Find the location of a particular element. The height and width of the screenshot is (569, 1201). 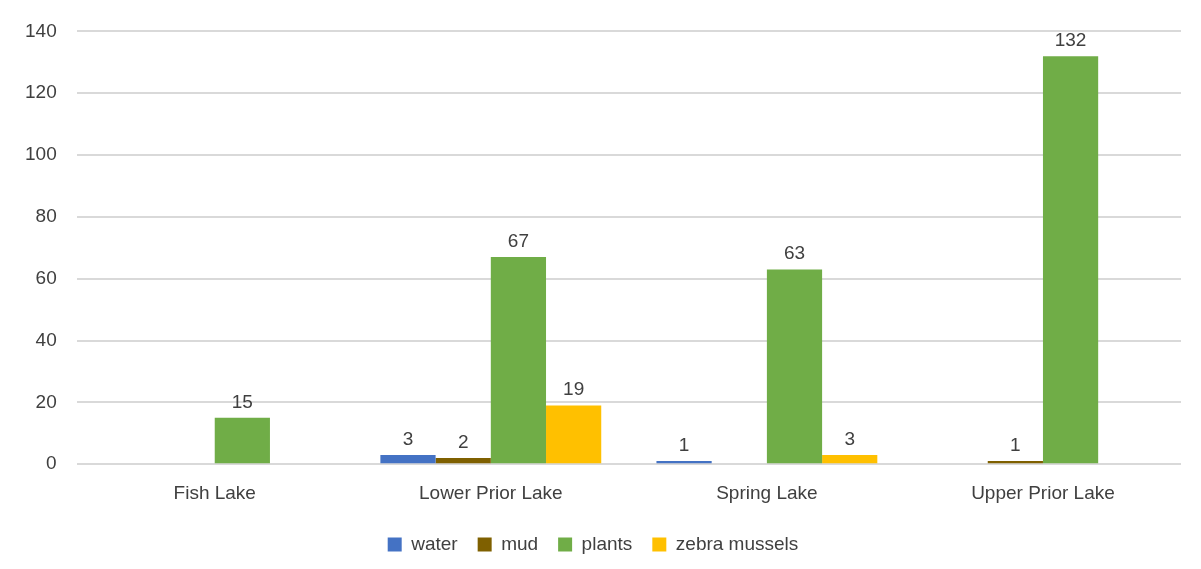

y-tick-label: 40 is located at coordinates (46, 339).